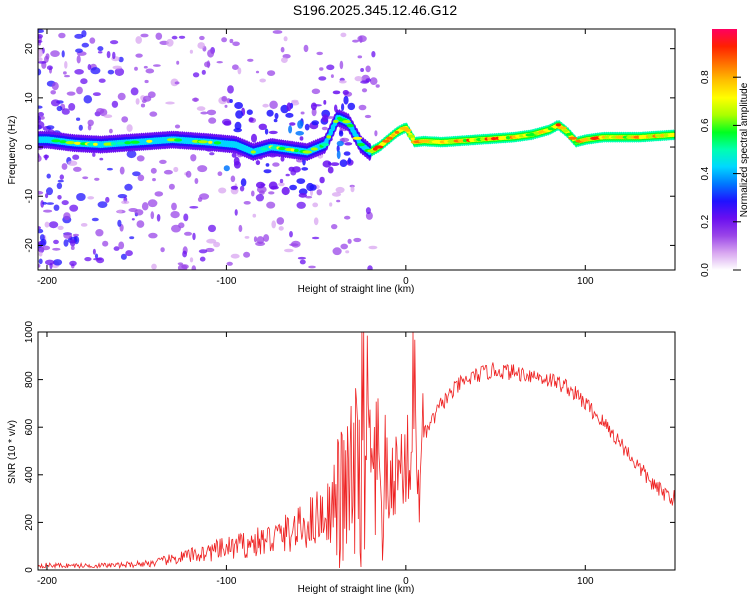 Image resolution: width=750 pixels, height=600 pixels. What do you see at coordinates (356, 589) in the screenshot?
I see `snr-xlabel: Height of straight line (km)` at bounding box center [356, 589].